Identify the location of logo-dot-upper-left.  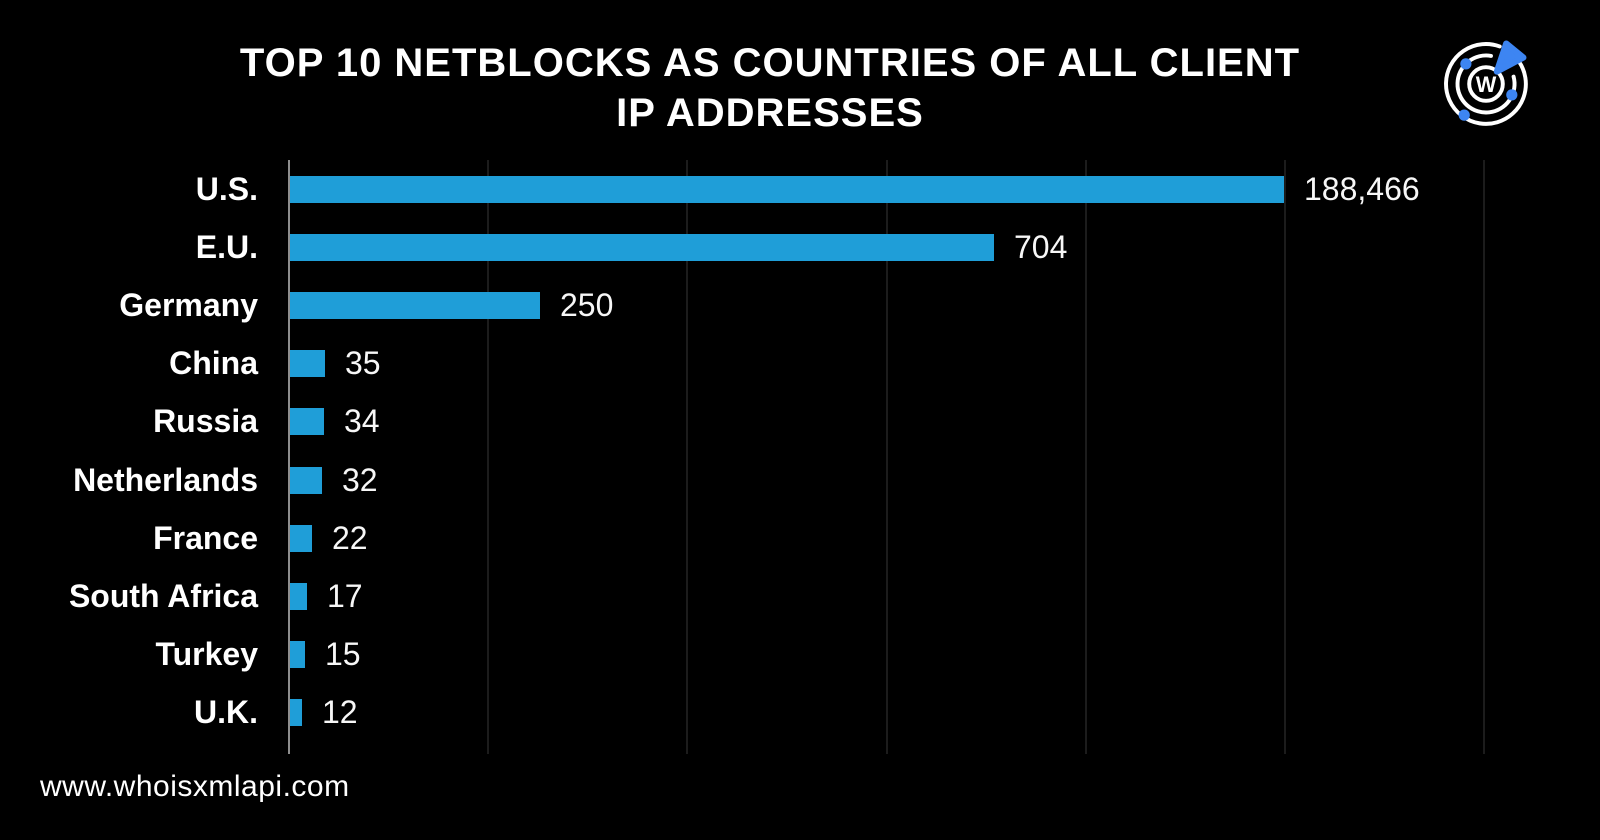
(1466, 64).